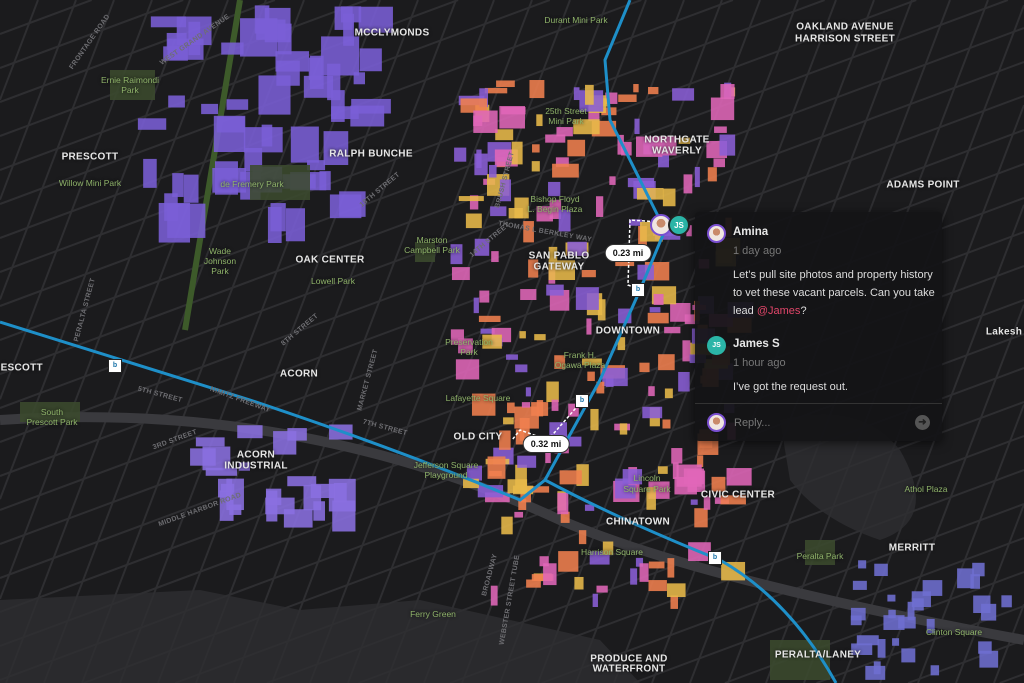 This screenshot has width=1024, height=683. What do you see at coordinates (824, 422) in the screenshot?
I see `reply-input` at bounding box center [824, 422].